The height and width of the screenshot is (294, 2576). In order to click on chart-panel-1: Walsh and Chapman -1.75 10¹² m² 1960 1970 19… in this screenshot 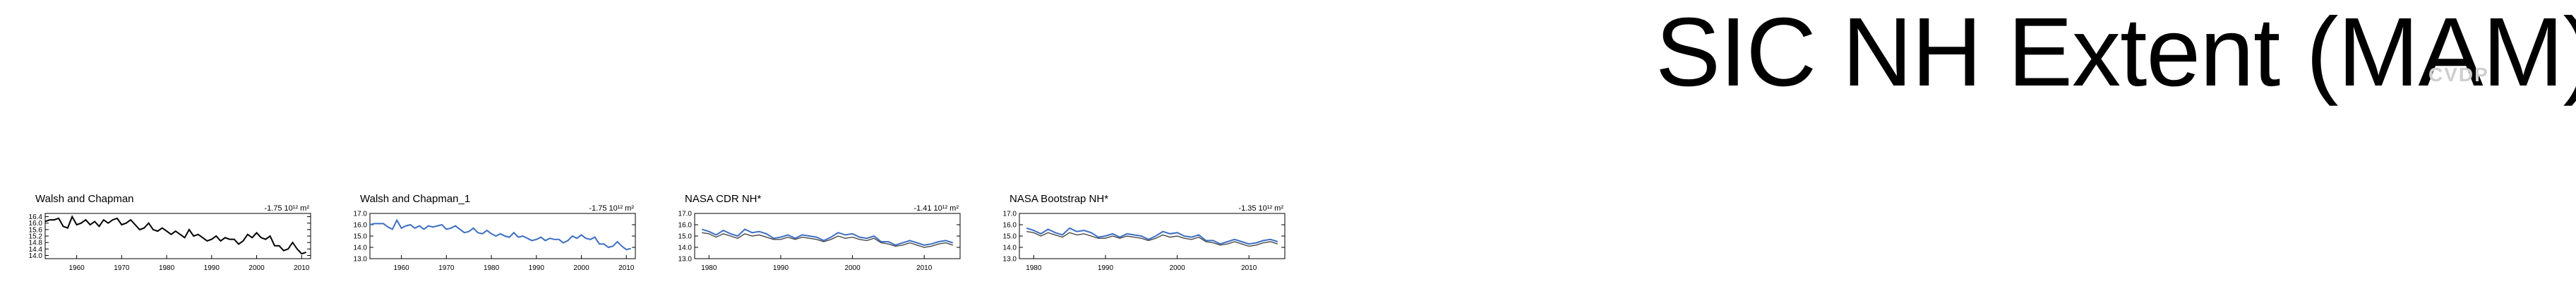, I will do `click(176, 239)`.